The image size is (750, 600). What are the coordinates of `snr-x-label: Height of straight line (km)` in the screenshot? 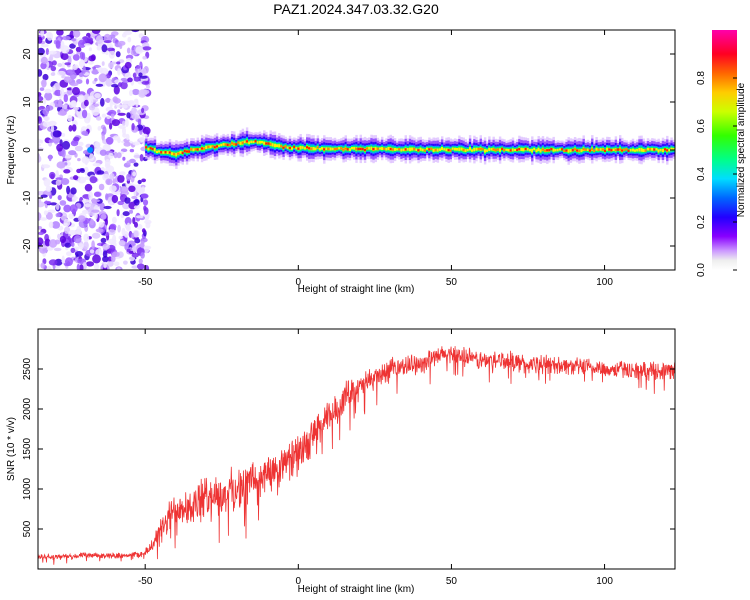 It's located at (356, 589).